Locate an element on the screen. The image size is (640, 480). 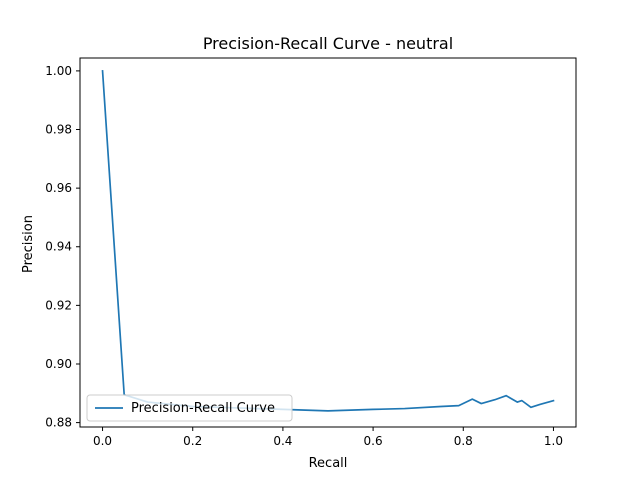
x-tick-label: 0.2 is located at coordinates (192, 441).